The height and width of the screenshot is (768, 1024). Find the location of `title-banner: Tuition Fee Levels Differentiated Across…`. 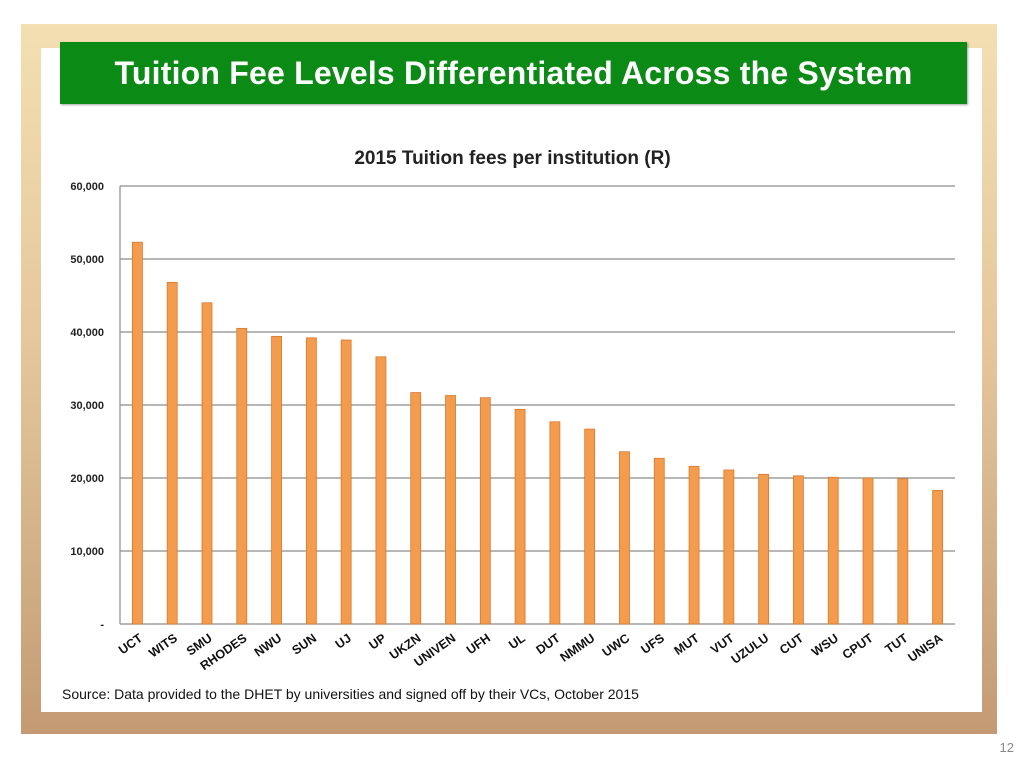

title-banner: Tuition Fee Levels Differentiated Across… is located at coordinates (513, 73).